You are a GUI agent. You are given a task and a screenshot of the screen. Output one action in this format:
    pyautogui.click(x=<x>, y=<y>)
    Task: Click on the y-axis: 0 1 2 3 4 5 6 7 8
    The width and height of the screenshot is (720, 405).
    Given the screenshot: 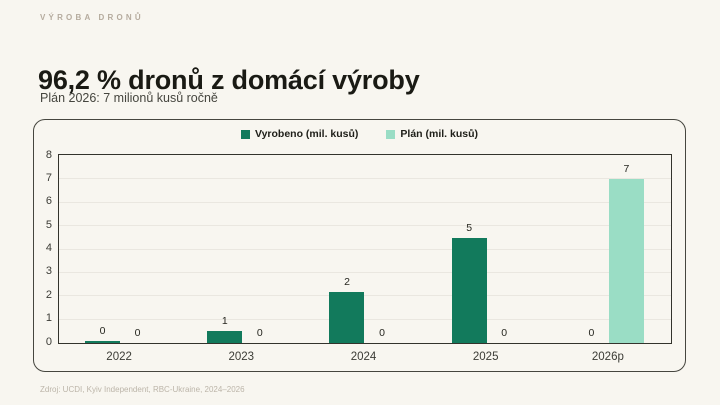 What is the action you would take?
    pyautogui.click(x=43, y=248)
    